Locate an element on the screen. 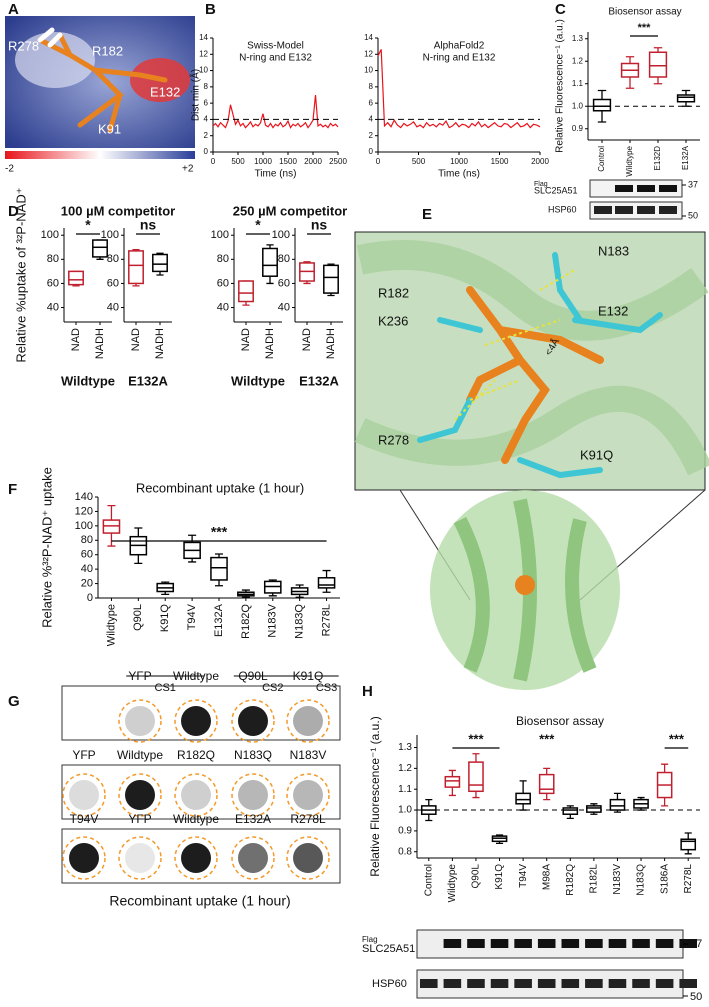 The height and width of the screenshot is (1007, 709). x-tick-label: Q90L is located at coordinates (138, 617).